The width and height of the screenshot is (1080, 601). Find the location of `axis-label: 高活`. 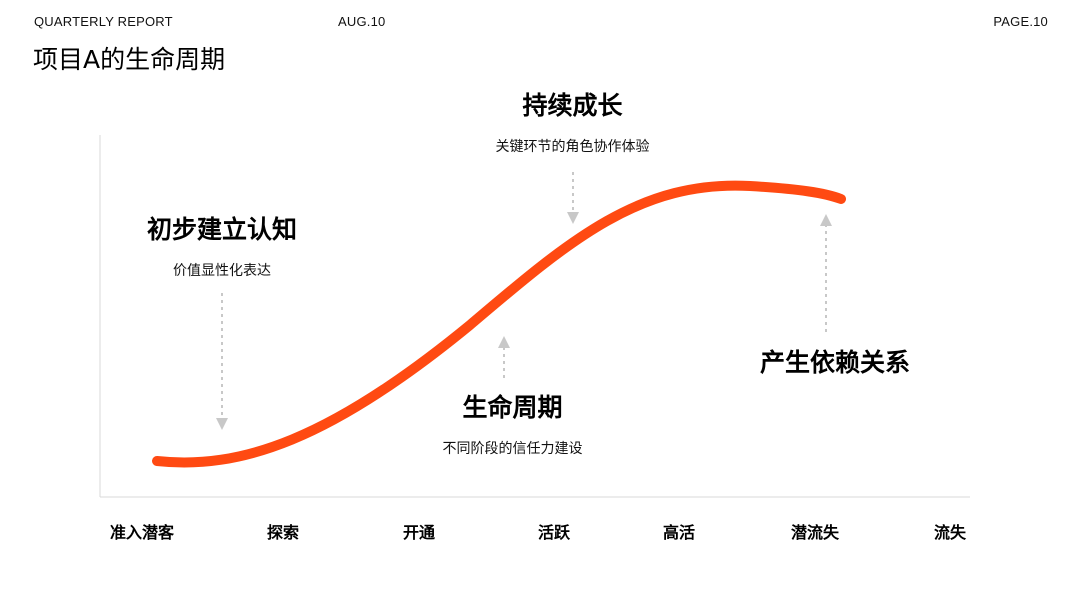

axis-label: 高活 is located at coordinates (679, 532).